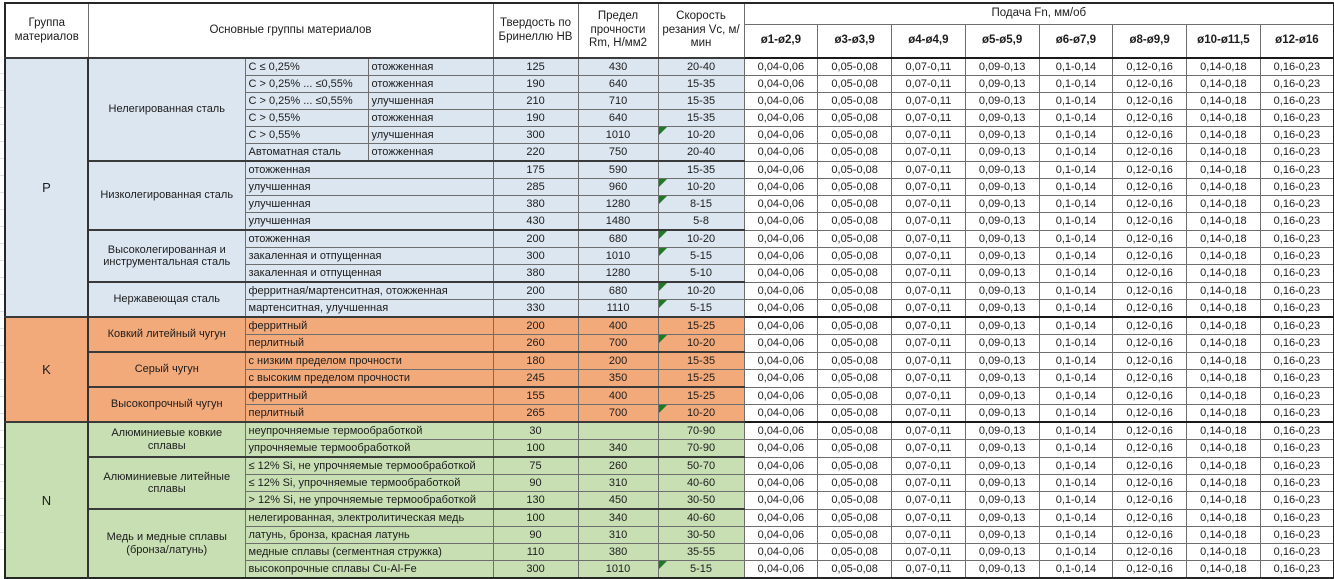 The height and width of the screenshot is (579, 1334). Describe the element at coordinates (535, 152) in the screenshot. I see `hardness-cell: 220` at that location.